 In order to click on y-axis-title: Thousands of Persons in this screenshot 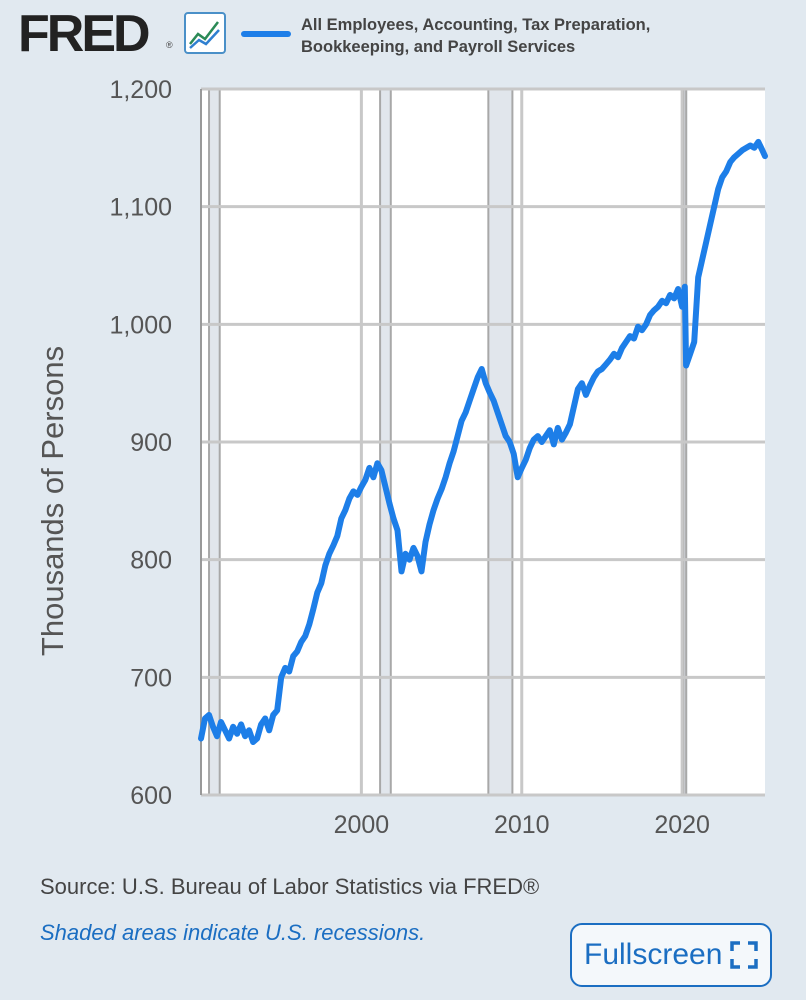, I will do `click(52, 501)`.